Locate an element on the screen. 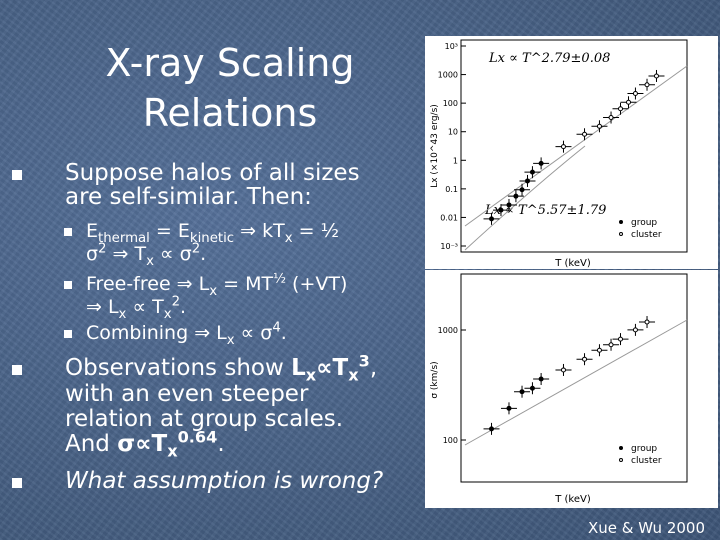 Image resolution: width=720 pixels, height=540 pixels. bullet-2-line-4: And σ∝Tx0.64. is located at coordinates (145, 444).